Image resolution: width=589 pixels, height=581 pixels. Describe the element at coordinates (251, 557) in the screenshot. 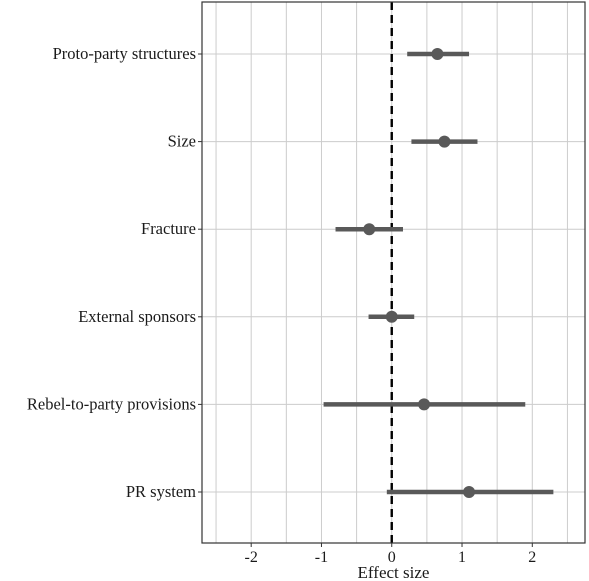

I see `x-tick-label: -2` at that location.